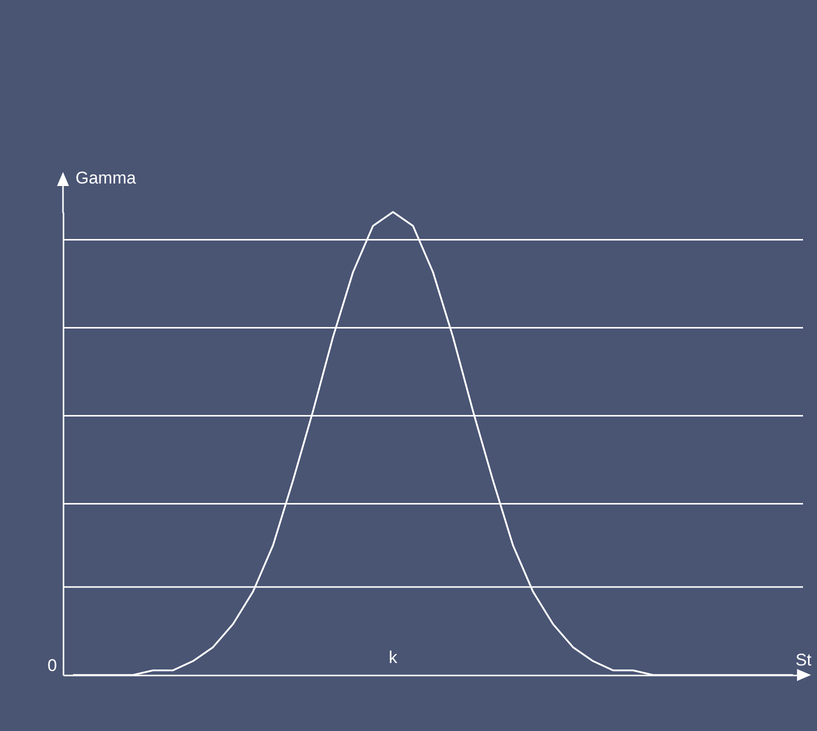 Image resolution: width=817 pixels, height=731 pixels. What do you see at coordinates (803, 660) in the screenshot?
I see `x-axis-title: St` at bounding box center [803, 660].